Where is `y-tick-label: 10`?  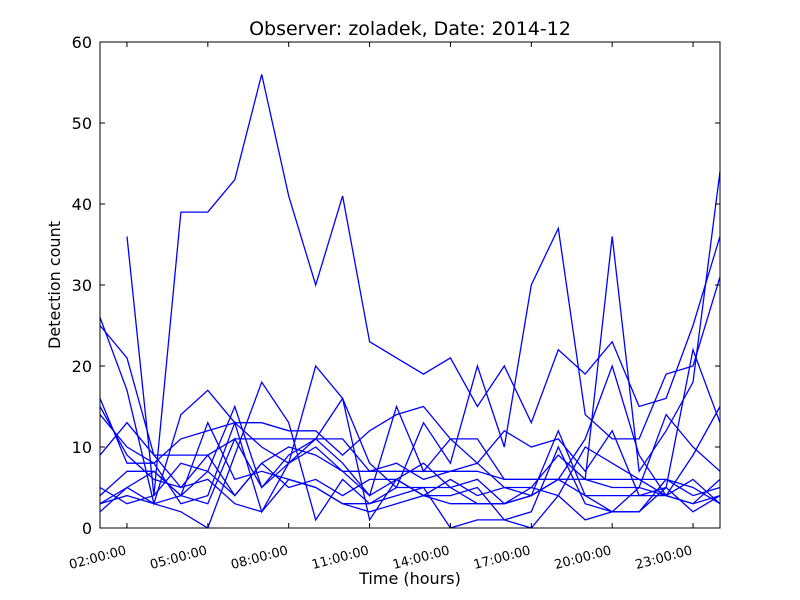 y-tick-label: 10 is located at coordinates (82, 447).